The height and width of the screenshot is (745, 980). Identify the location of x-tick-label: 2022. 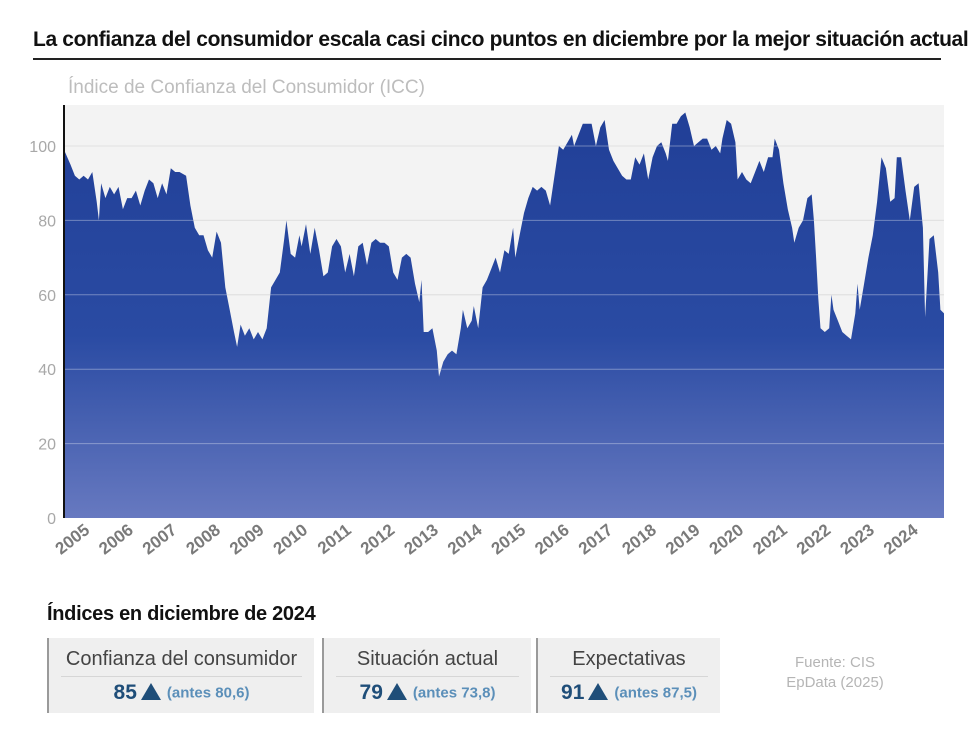
(814, 539).